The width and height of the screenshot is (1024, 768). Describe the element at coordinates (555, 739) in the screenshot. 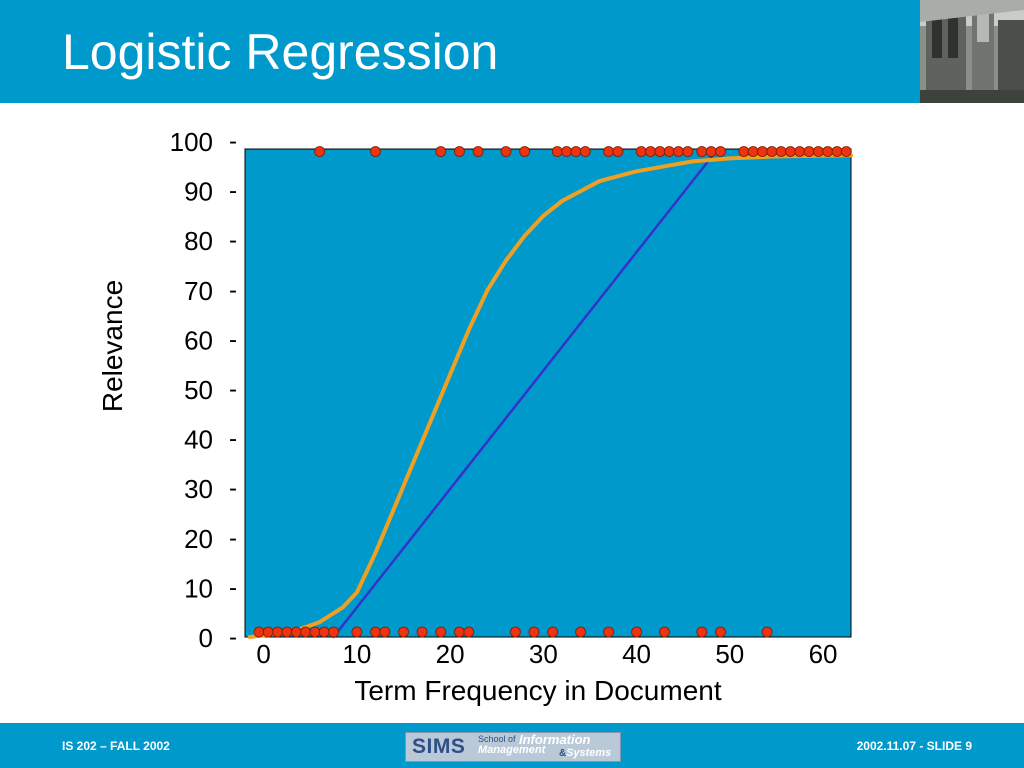

I see `logo-information-text: Information` at that location.